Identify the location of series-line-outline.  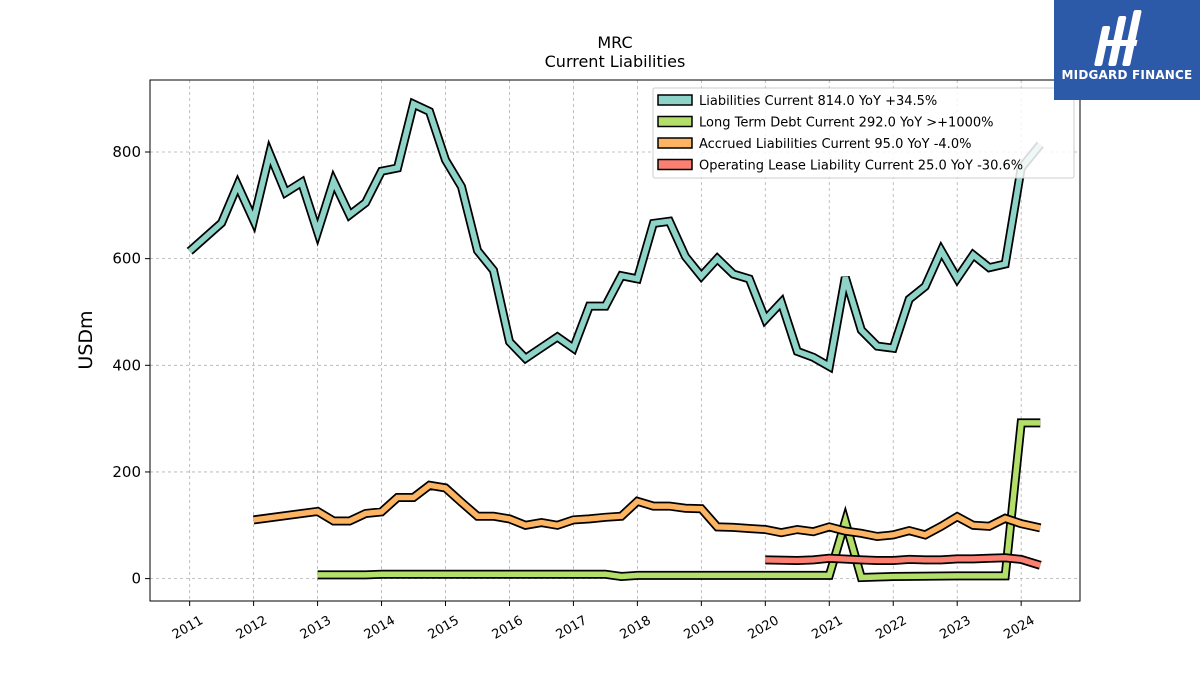
(679, 500).